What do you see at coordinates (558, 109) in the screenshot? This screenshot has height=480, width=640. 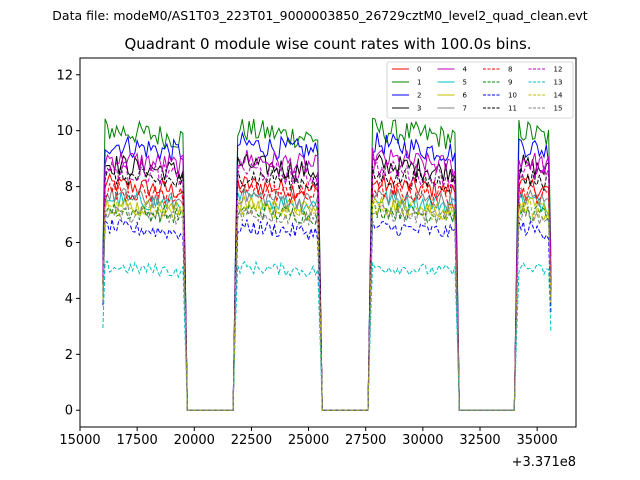 I see `legend-label-15: 15` at bounding box center [558, 109].